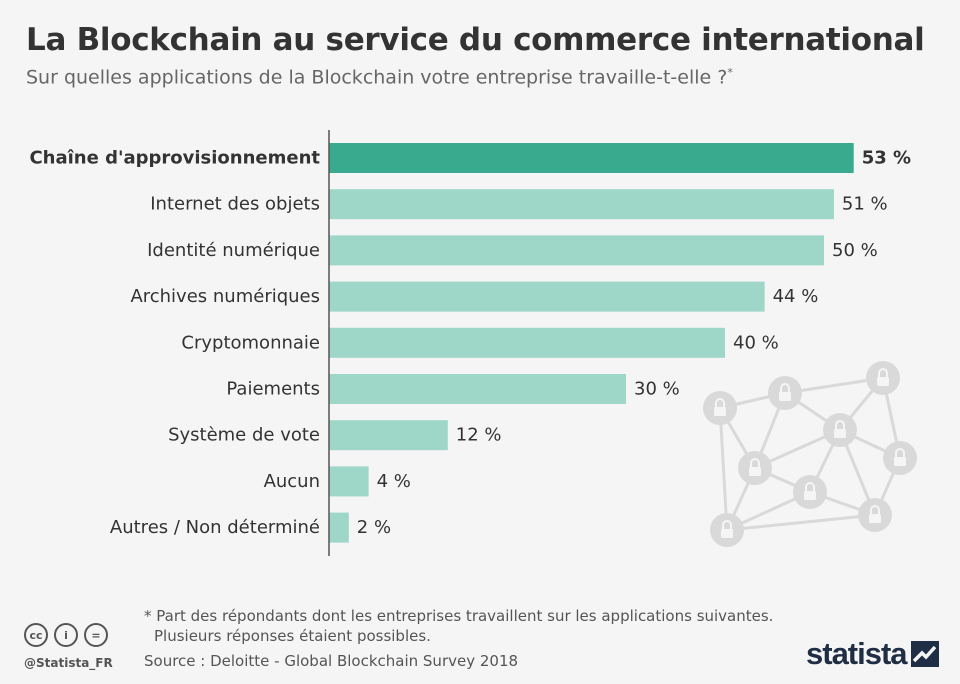 The image size is (960, 684). I want to click on category-label: Paiements, so click(273, 389).